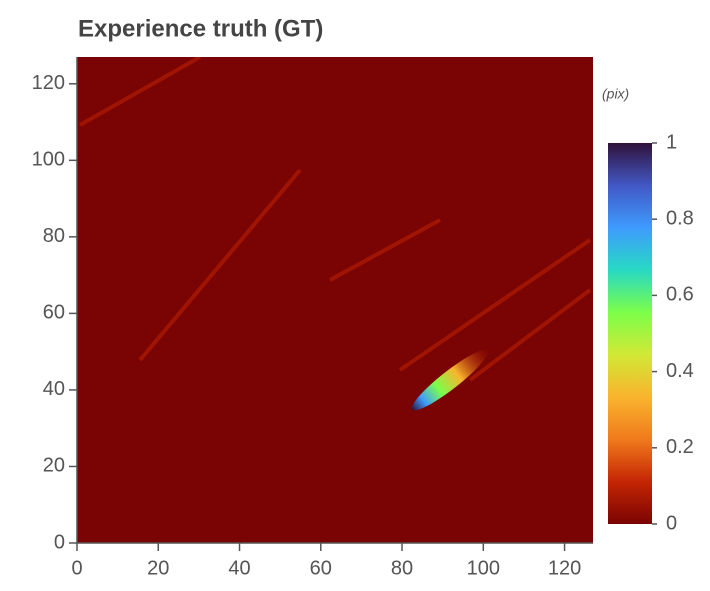 Image resolution: width=710 pixels, height=591 pixels. I want to click on colorbar-tick-label: 0.8, so click(680, 218).